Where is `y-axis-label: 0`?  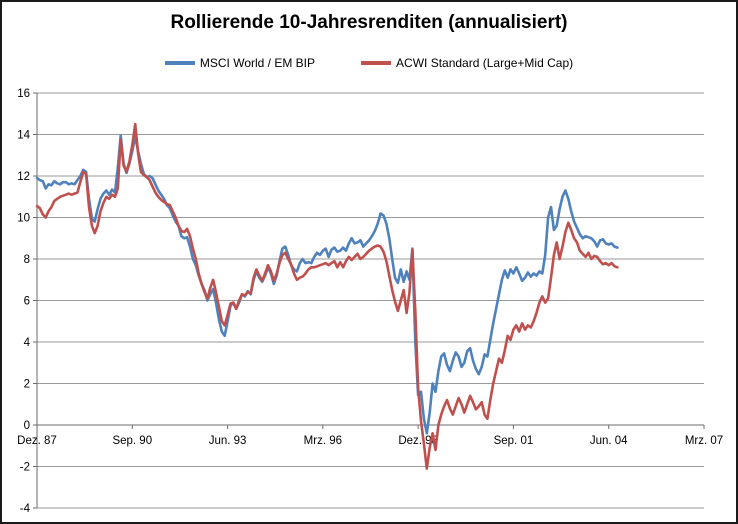
y-axis-label: 0 is located at coordinates (27, 426).